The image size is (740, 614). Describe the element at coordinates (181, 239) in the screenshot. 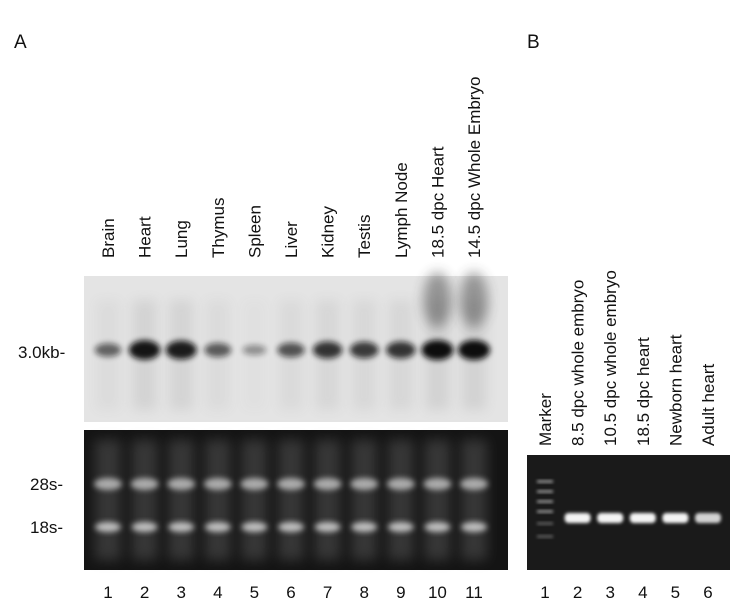

I see `lane-label: Lung` at that location.